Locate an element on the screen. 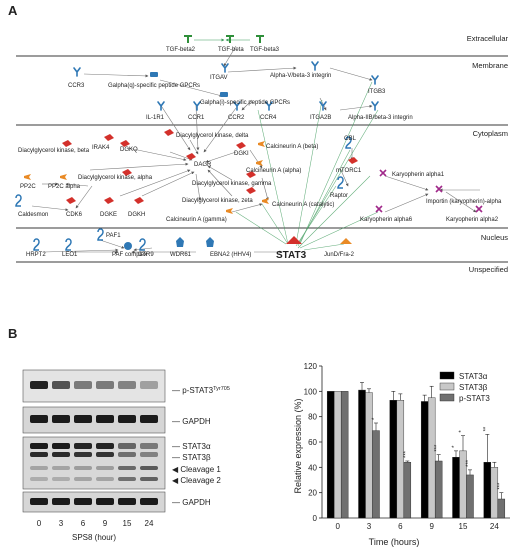  x-tick-label: 0 is located at coordinates (337, 526).